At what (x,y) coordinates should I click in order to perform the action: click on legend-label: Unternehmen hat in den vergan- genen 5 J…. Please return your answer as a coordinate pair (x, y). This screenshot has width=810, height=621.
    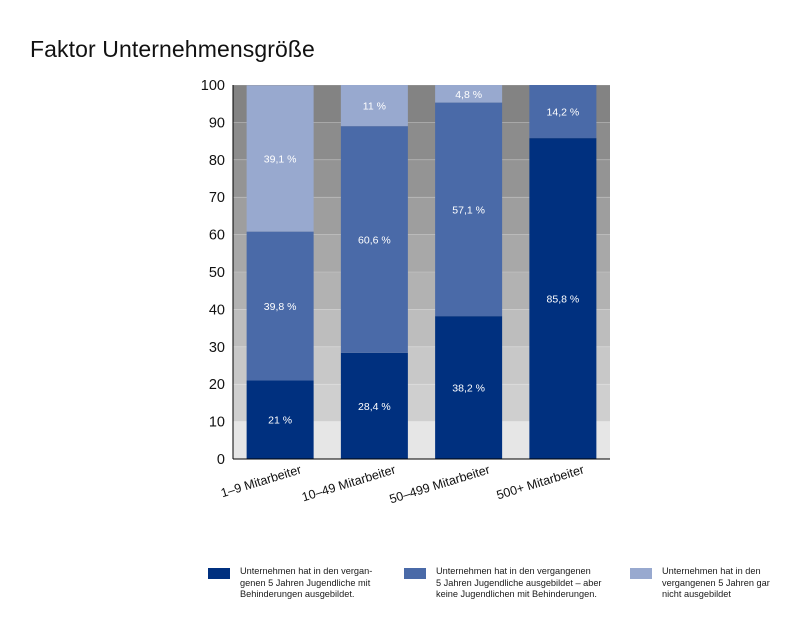
    Looking at the image, I should click on (306, 583).